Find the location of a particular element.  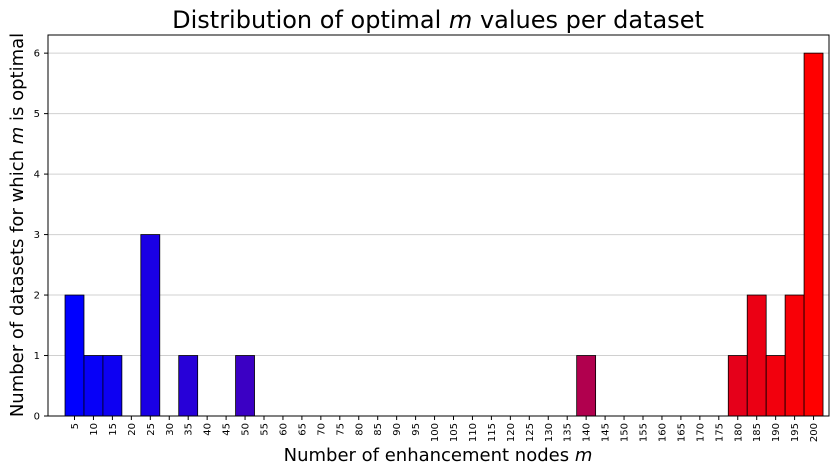

x-tick-label-145: 145 is located at coordinates (606, 432).